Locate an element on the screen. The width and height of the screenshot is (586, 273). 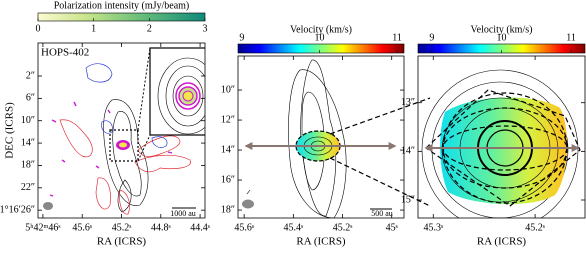
x-tick-label: 45.3ˢ is located at coordinates (433, 227).